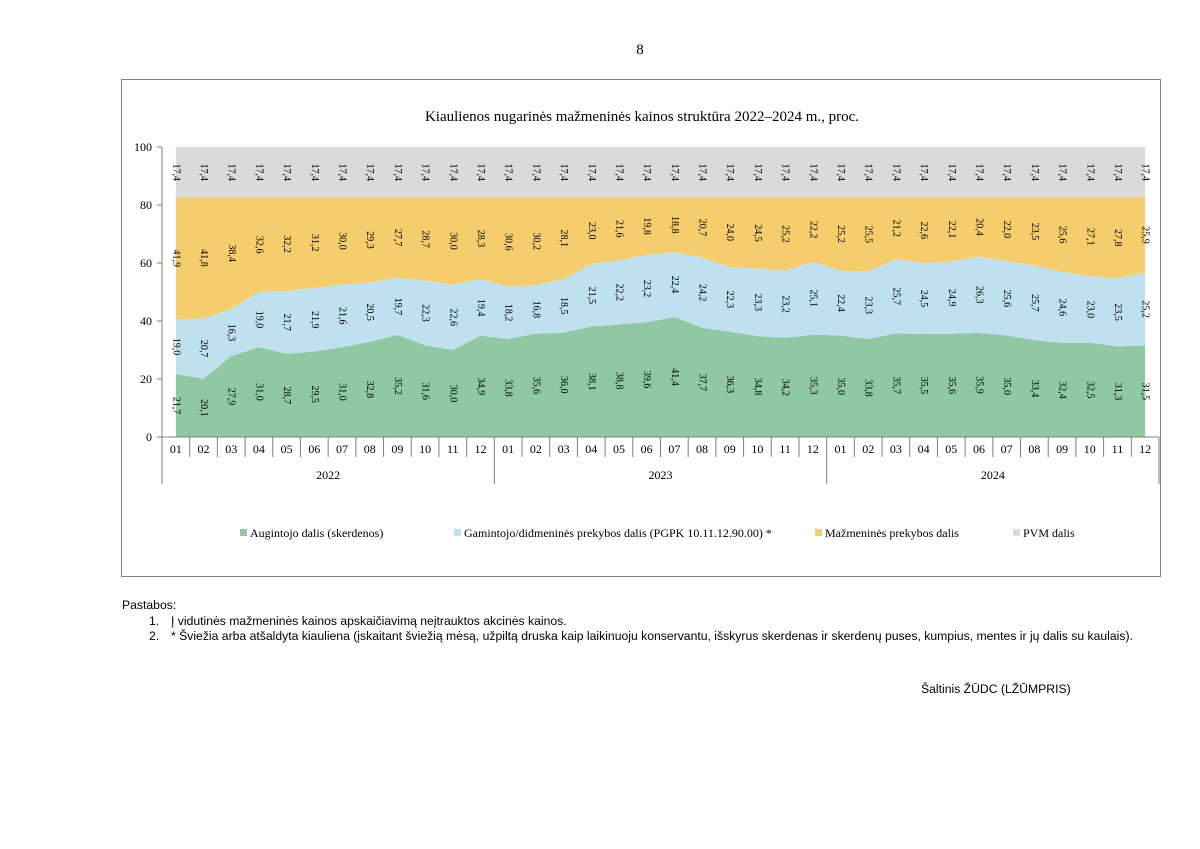  Describe the element at coordinates (203, 408) in the screenshot. I see `data-label: 20,1` at that location.